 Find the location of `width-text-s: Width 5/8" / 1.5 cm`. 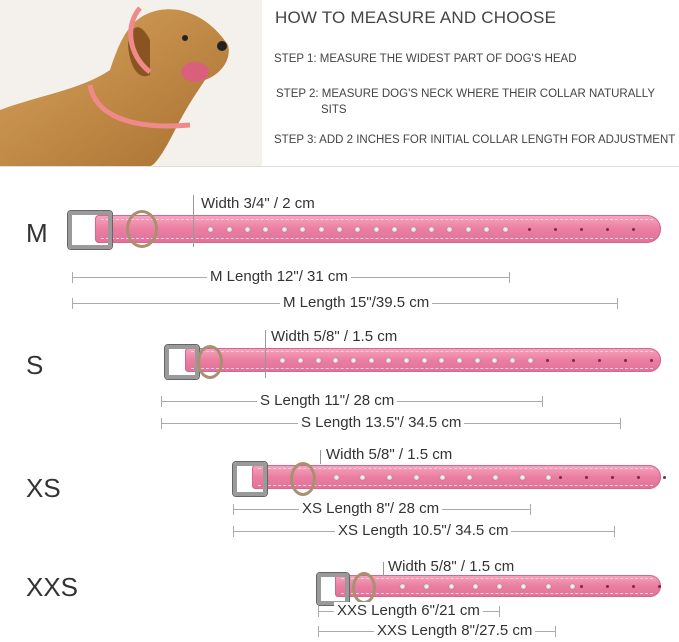

width-text-s: Width 5/8" / 1.5 cm is located at coordinates (334, 336).